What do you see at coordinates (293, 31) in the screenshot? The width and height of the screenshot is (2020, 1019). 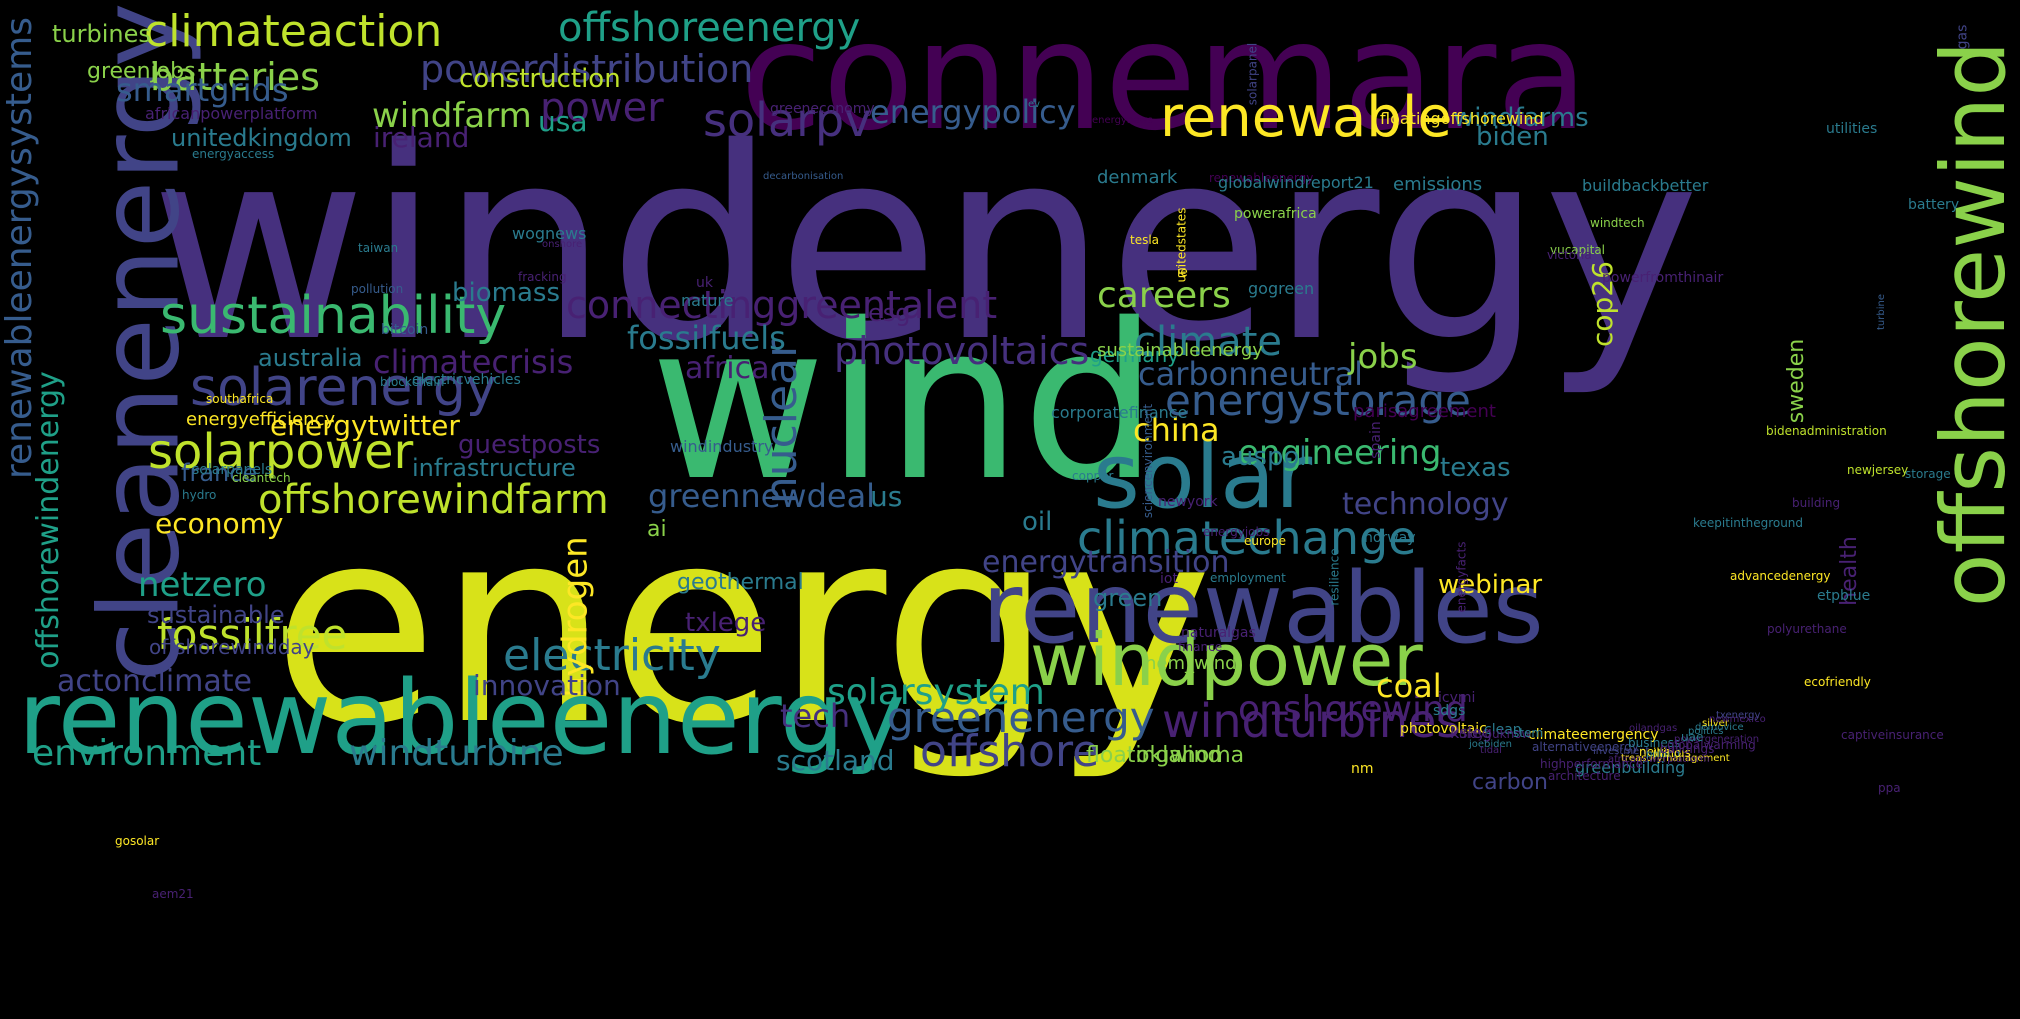 I see `word-climateaction: climateaction` at bounding box center [293, 31].